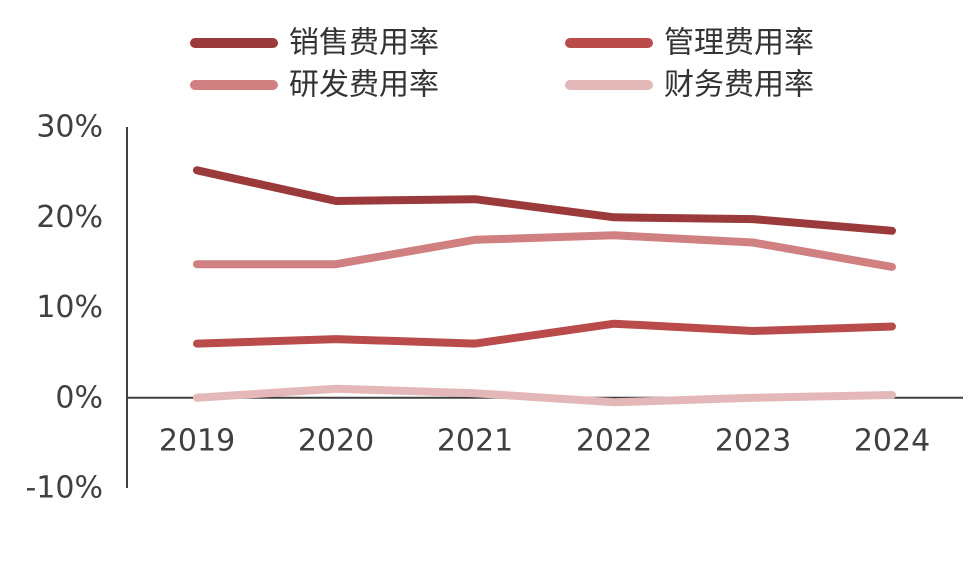 This screenshot has height=567, width=980. I want to click on legend-label: 管理费用率, so click(739, 43).